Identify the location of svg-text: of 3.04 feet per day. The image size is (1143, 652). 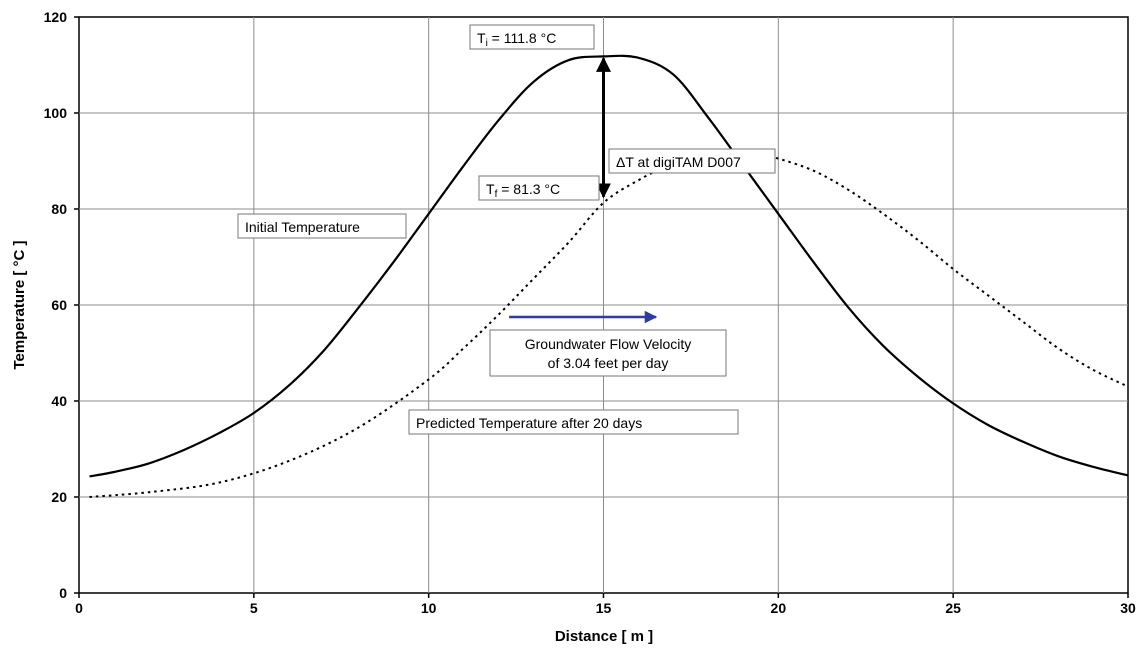
(608, 363).